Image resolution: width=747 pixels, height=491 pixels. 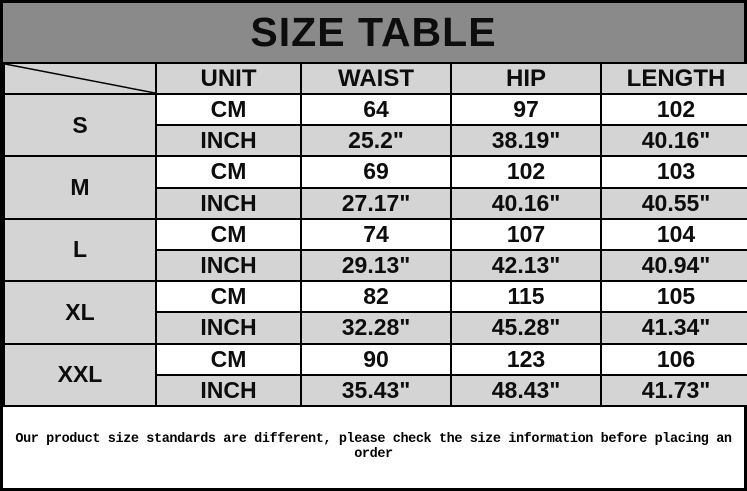 What do you see at coordinates (673, 172) in the screenshot?
I see `value-cell: 103` at bounding box center [673, 172].